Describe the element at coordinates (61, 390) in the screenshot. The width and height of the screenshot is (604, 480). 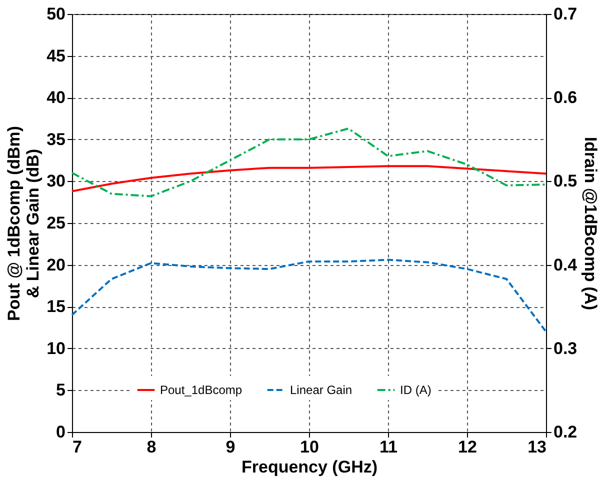
I see `y-tick-label: 5` at that location.